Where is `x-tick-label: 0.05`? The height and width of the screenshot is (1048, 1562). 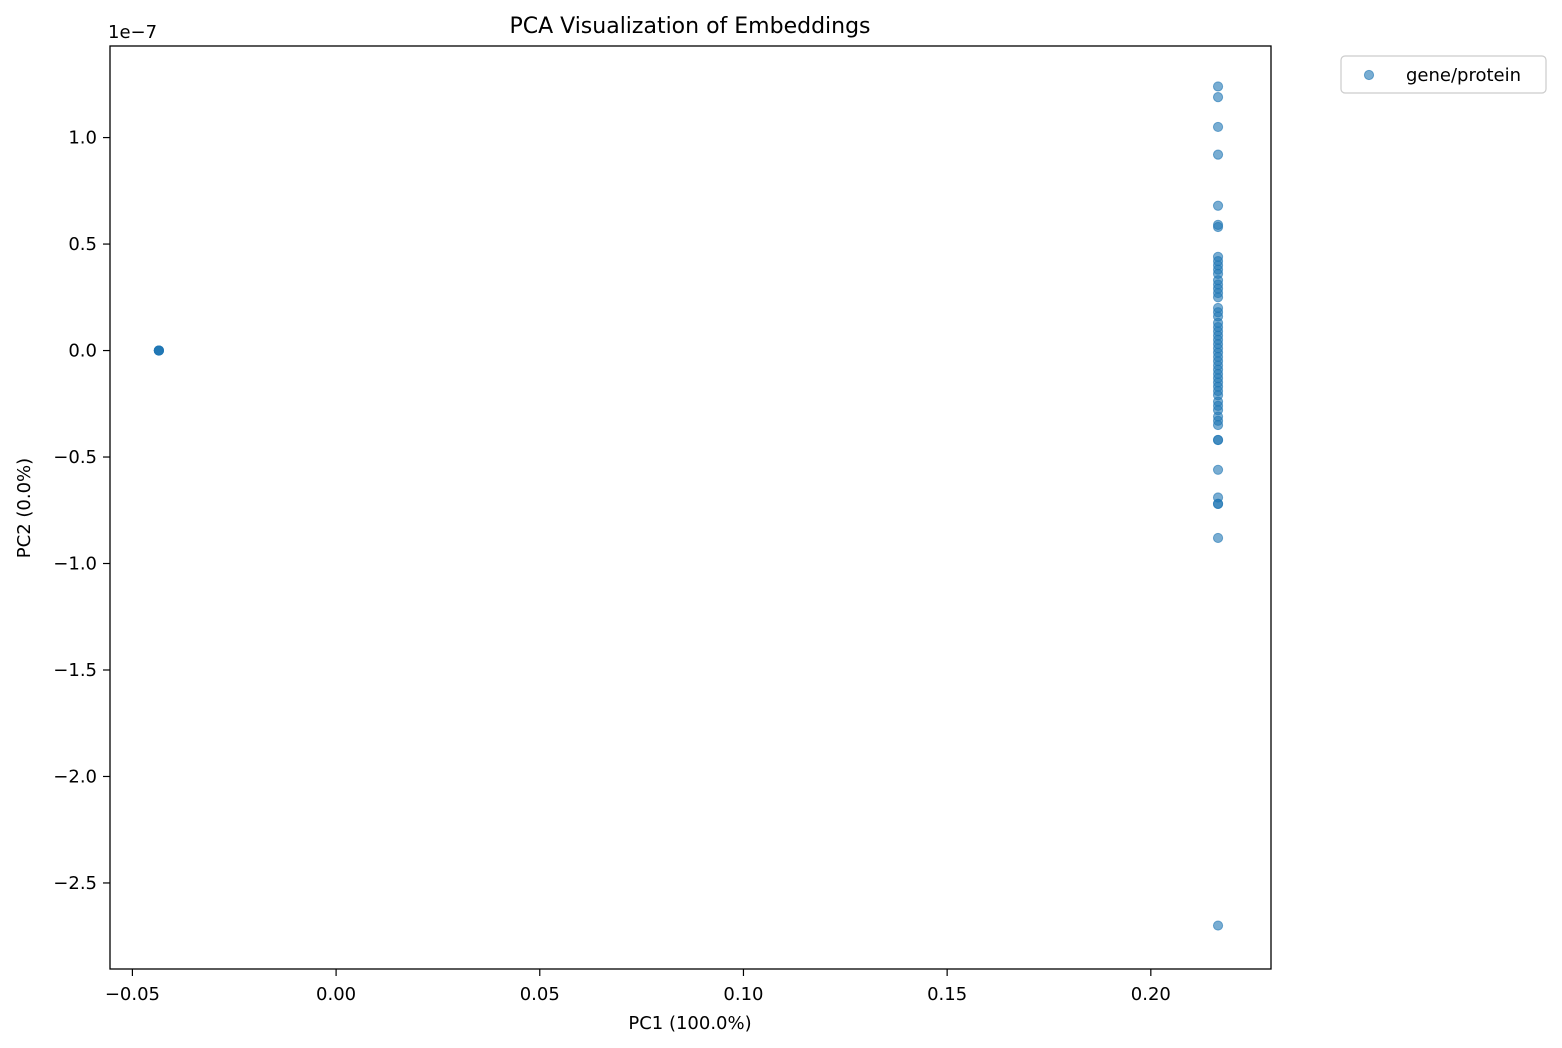
x-tick-label: 0.05 is located at coordinates (540, 994).